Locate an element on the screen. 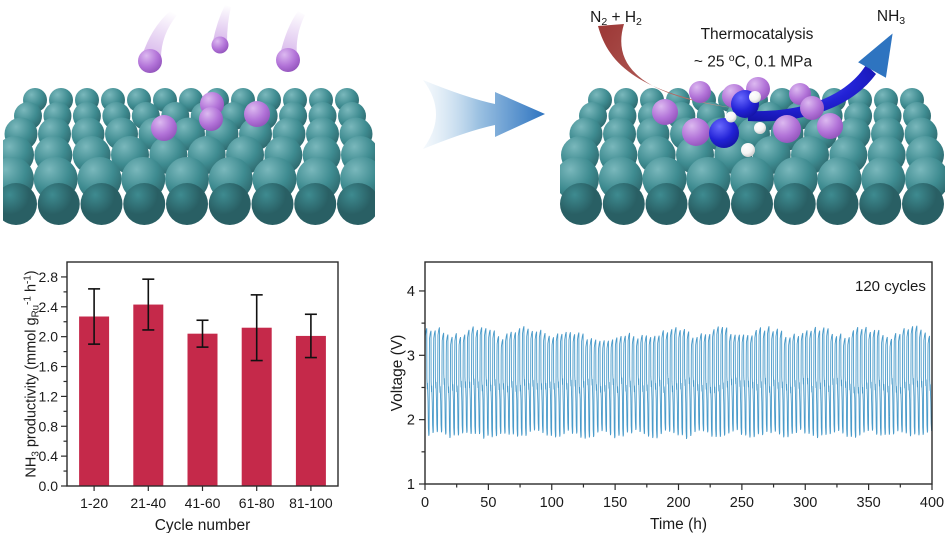 The height and width of the screenshot is (533, 945). svg-text: 2.4 is located at coordinates (49, 307).